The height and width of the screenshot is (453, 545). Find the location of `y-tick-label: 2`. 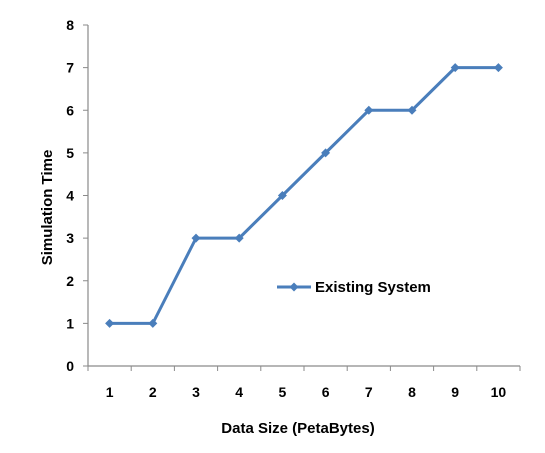

y-tick-label: 2 is located at coordinates (70, 281).